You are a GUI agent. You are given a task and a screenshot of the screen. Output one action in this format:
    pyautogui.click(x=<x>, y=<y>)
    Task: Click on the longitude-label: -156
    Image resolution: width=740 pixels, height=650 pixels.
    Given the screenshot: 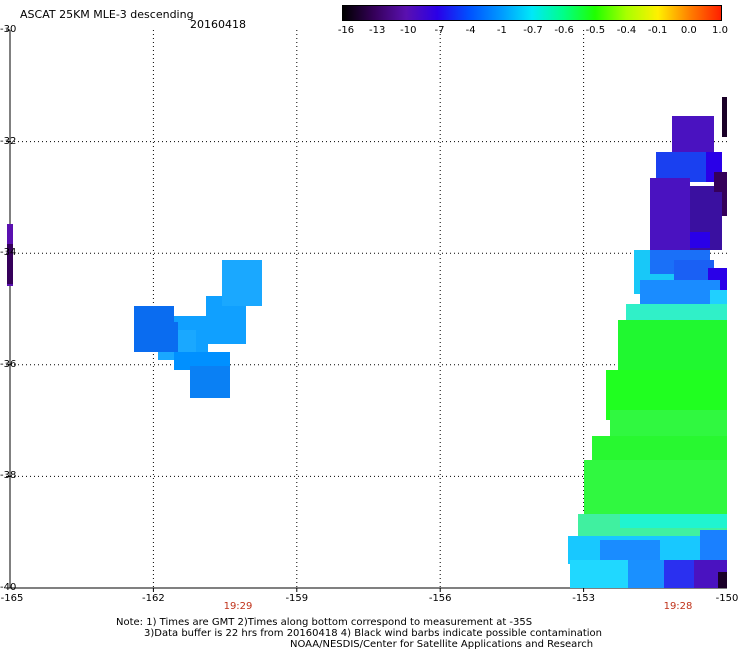 What is the action you would take?
    pyautogui.click(x=440, y=598)
    